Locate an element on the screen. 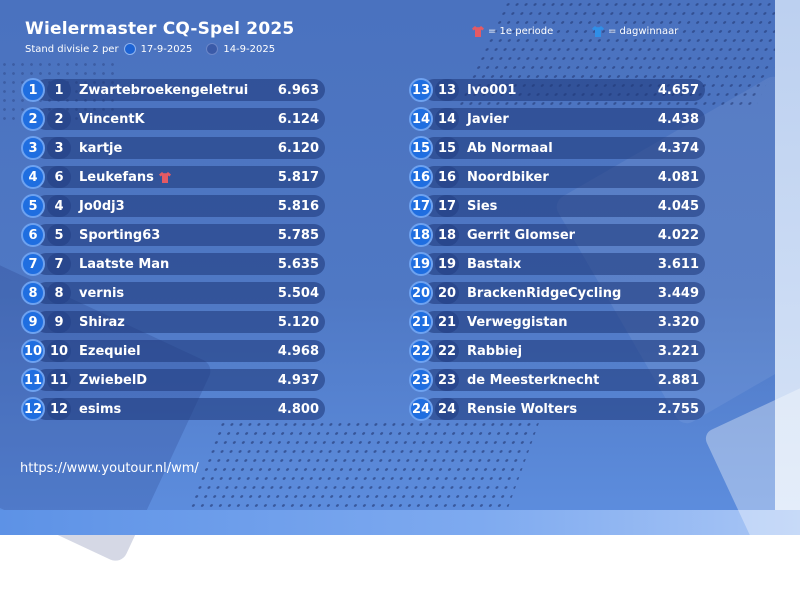 The image size is (800, 597). player-score: 4.657 is located at coordinates (678, 90).